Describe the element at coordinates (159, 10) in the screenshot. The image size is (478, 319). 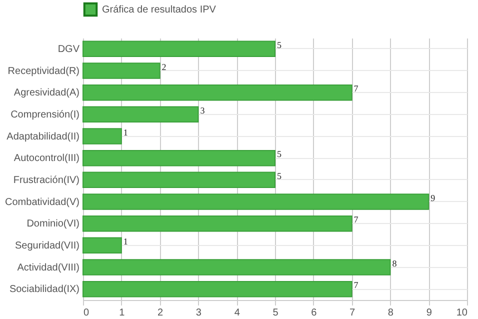
I see `legend-label: Gráfica de resultados IPV` at that location.